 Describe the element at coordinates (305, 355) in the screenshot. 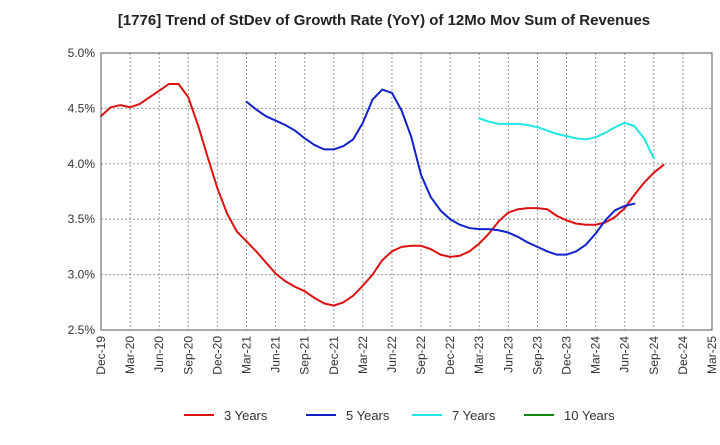

I see `x-tick-label: Sep-21` at that location.